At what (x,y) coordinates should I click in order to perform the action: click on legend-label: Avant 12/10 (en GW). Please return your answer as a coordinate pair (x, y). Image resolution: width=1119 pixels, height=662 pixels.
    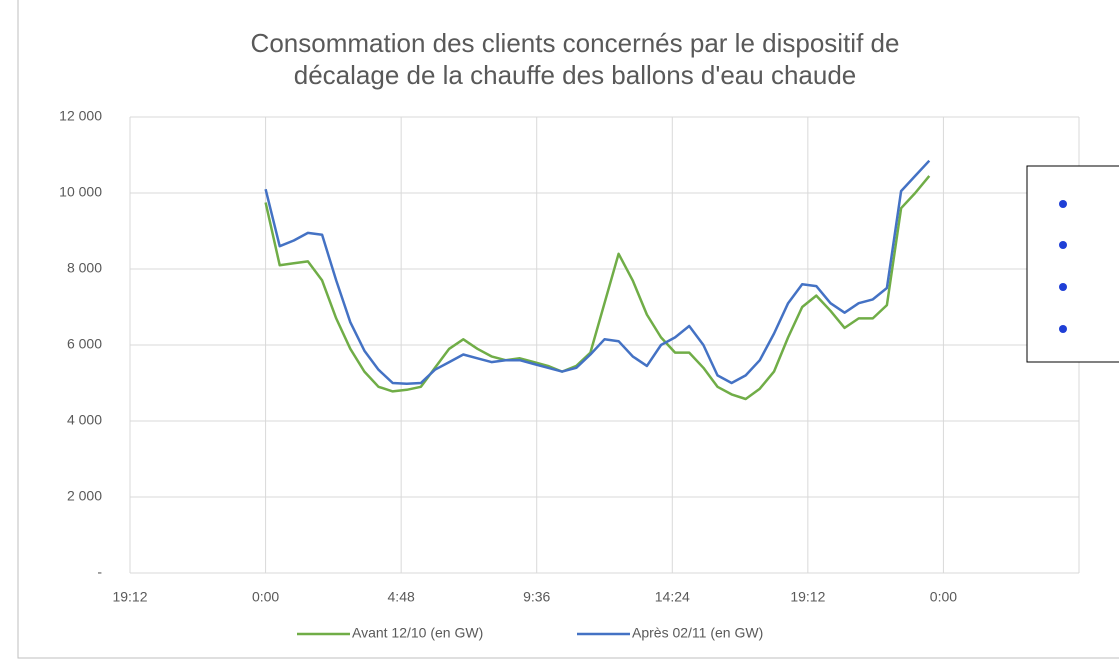
    Looking at the image, I should click on (417, 633).